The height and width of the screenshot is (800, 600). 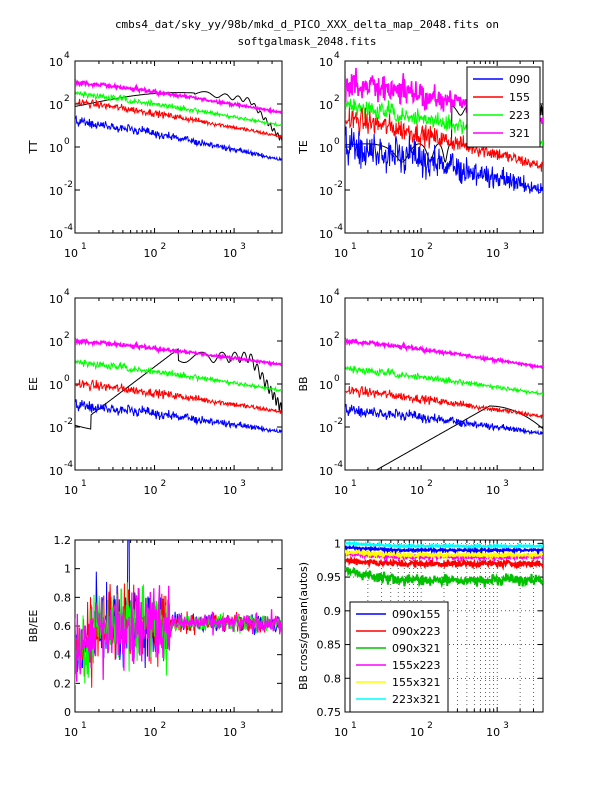 What do you see at coordinates (303, 383) in the screenshot?
I see `y-axis-label: BB` at bounding box center [303, 383].